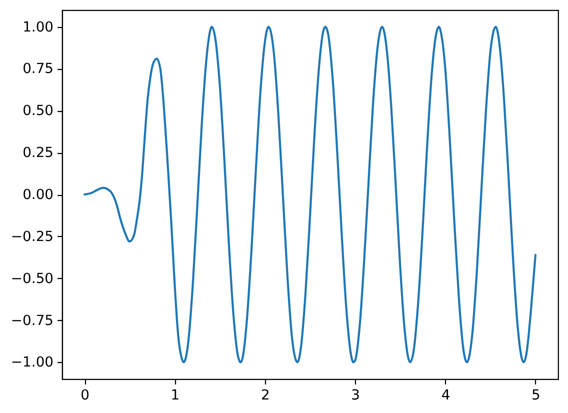  What do you see at coordinates (32, 320) in the screenshot?
I see `y-tick-label: −0.75` at bounding box center [32, 320].